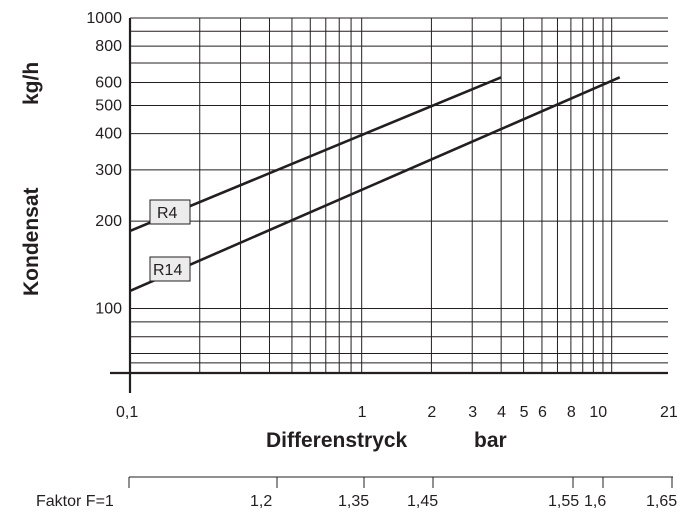  Describe the element at coordinates (108, 309) in the screenshot. I see `y-tick-label: 100` at that location.